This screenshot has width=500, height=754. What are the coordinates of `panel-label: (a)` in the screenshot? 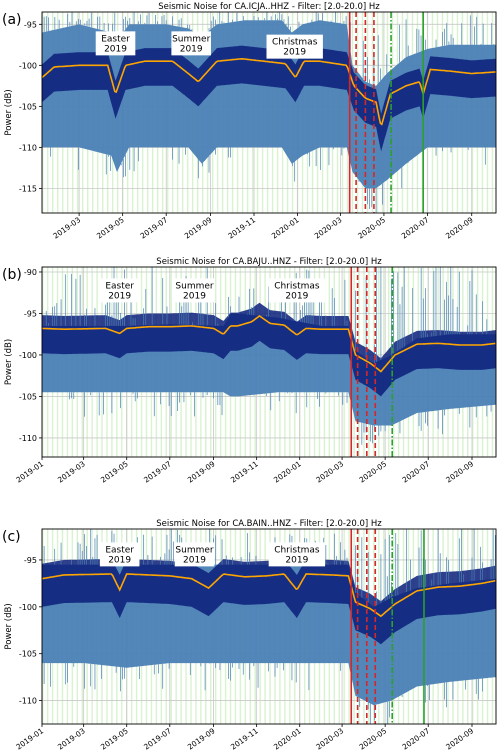 It's located at (12, 20).